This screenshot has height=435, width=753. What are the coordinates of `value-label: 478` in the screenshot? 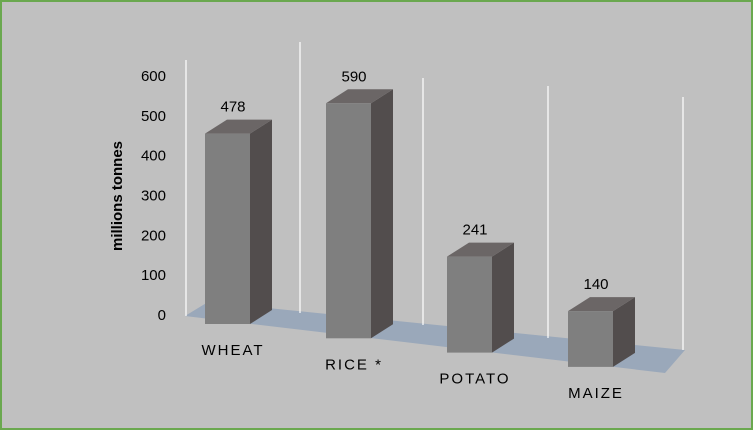 It's located at (232, 107).